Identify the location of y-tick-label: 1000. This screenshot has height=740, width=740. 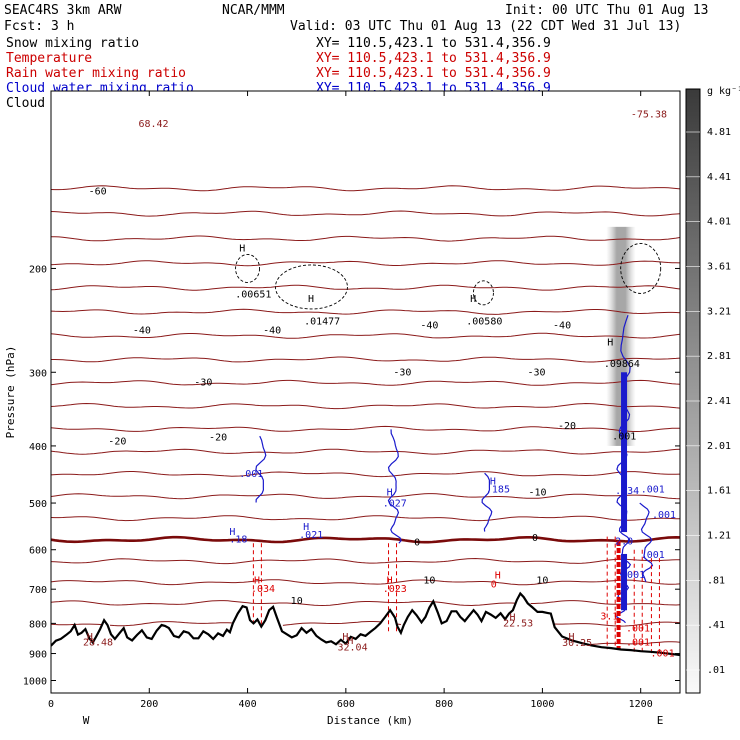
(35, 682).